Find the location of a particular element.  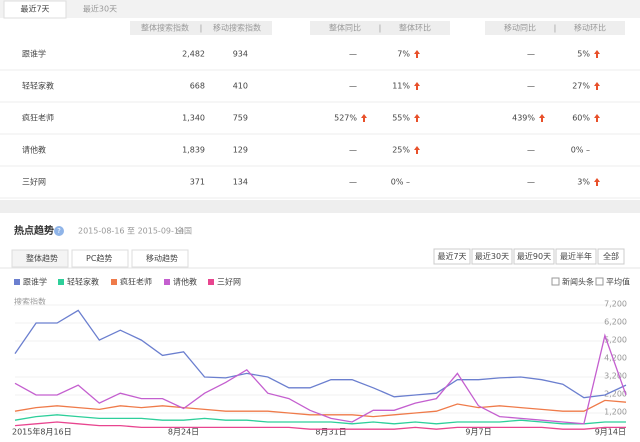

section-title: 热点趋势 is located at coordinates (34, 230).